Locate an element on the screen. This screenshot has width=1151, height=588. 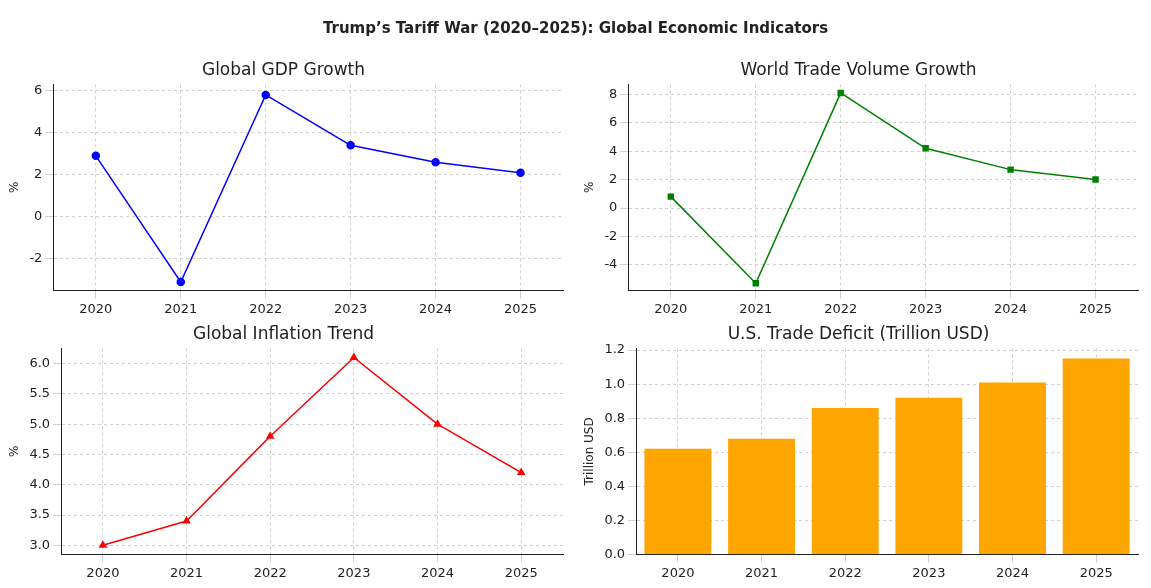
chart-title: World Trade Volume Growth is located at coordinates (858, 68).